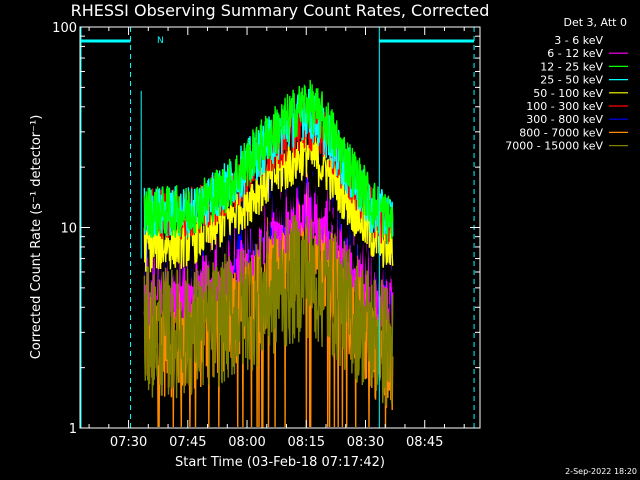  Describe the element at coordinates (578, 40) in the screenshot. I see `legend-label: 3 - 6 keV` at that location.